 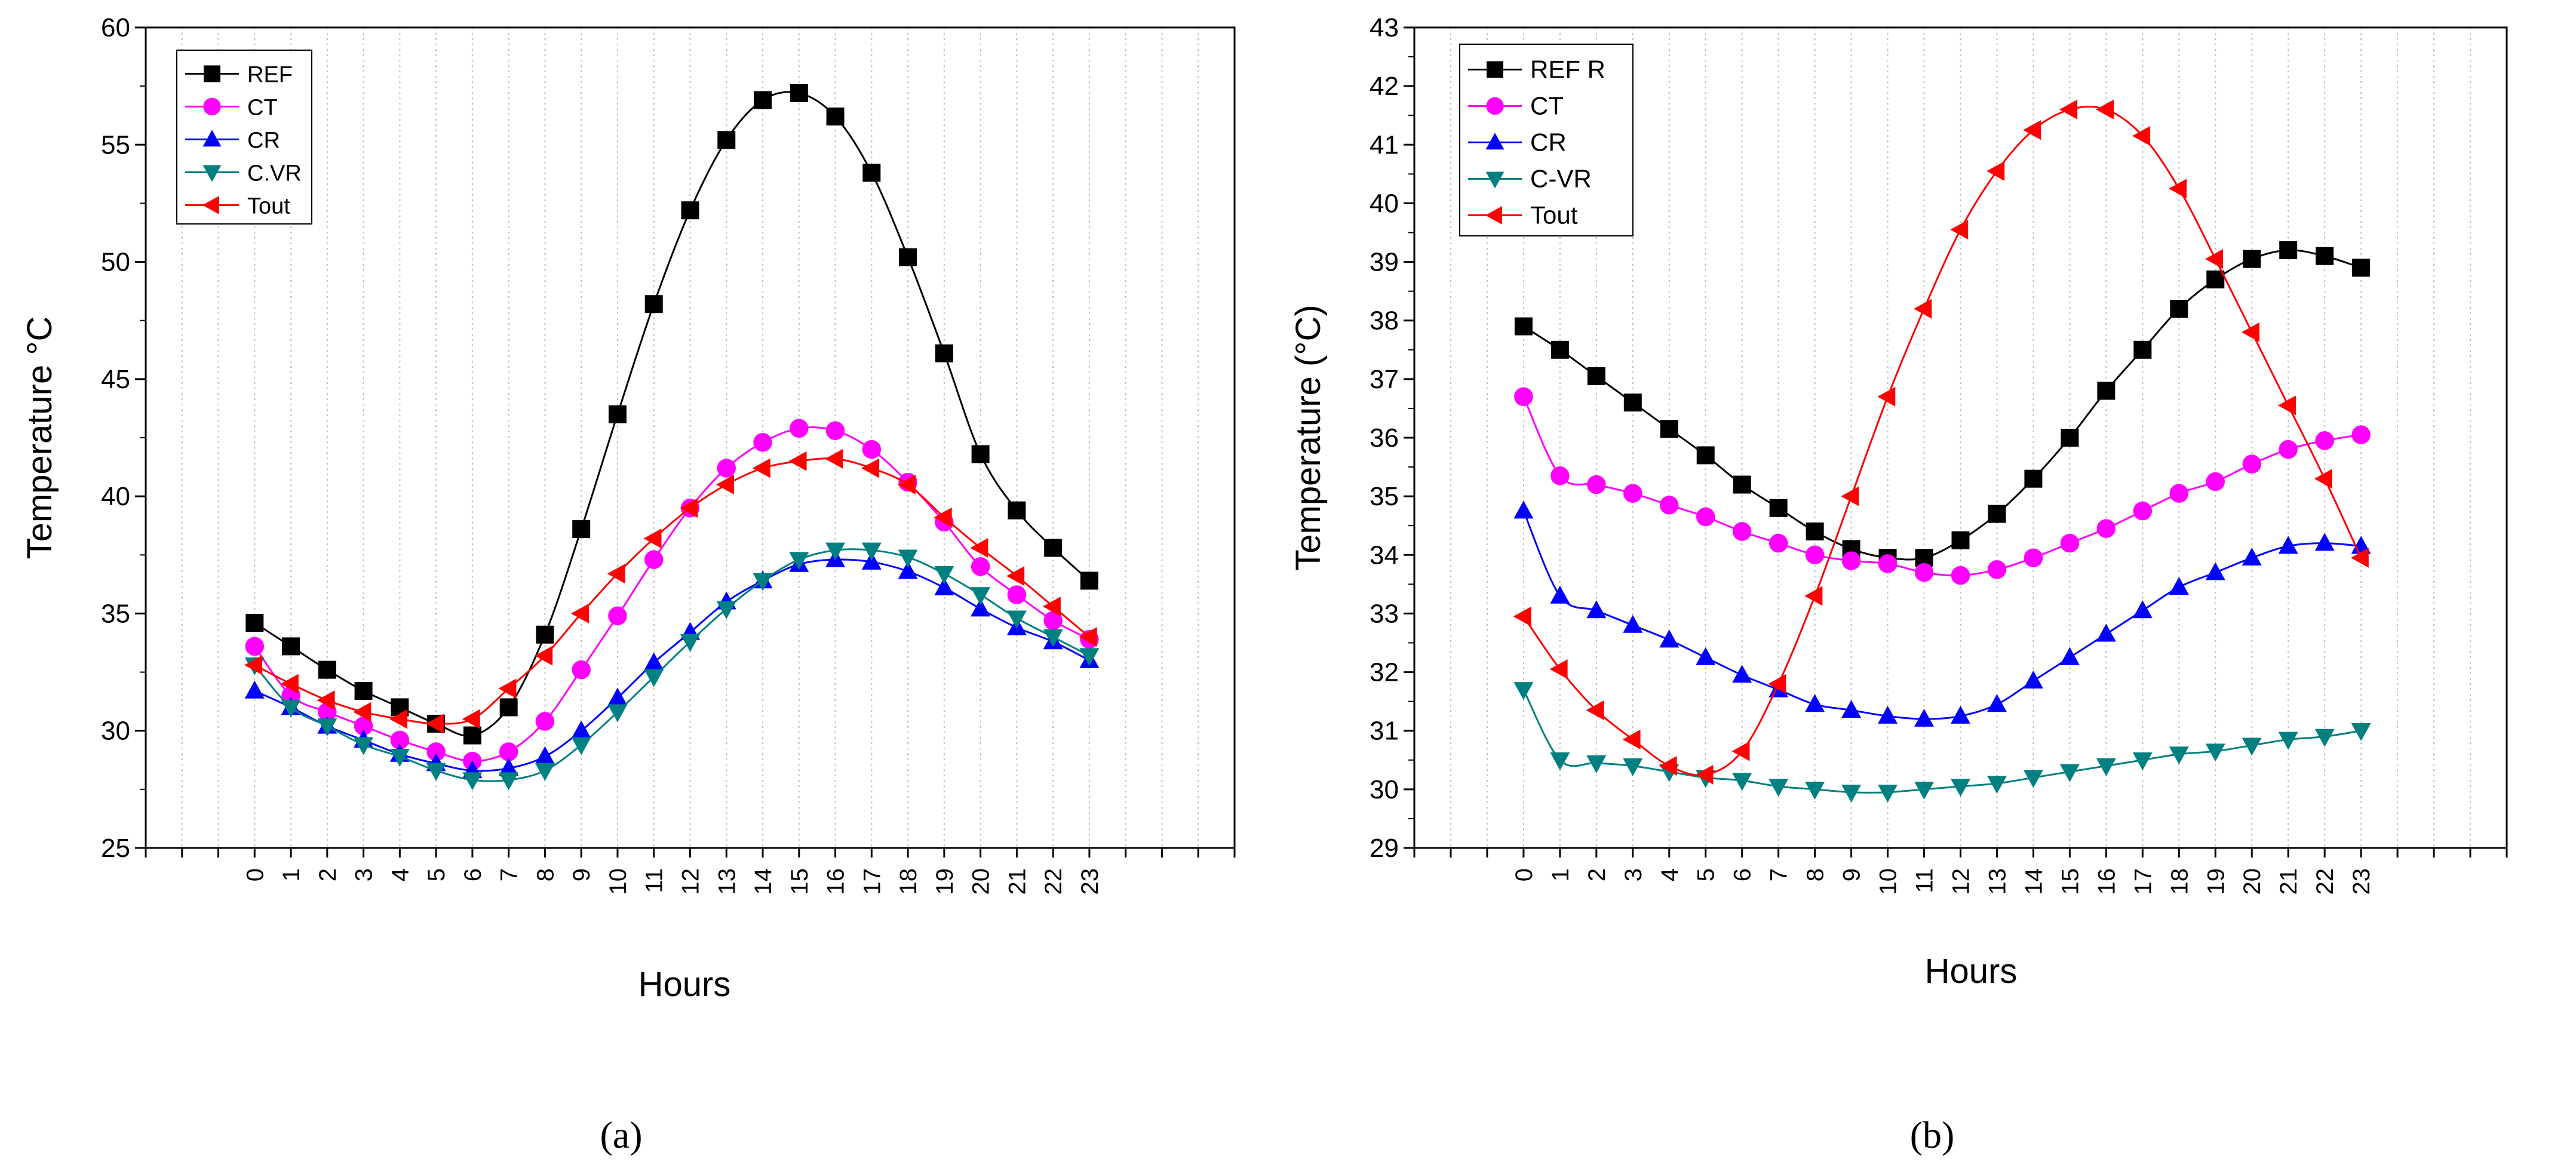 I want to click on y-tick-label-a: 35, so click(x=115, y=613).